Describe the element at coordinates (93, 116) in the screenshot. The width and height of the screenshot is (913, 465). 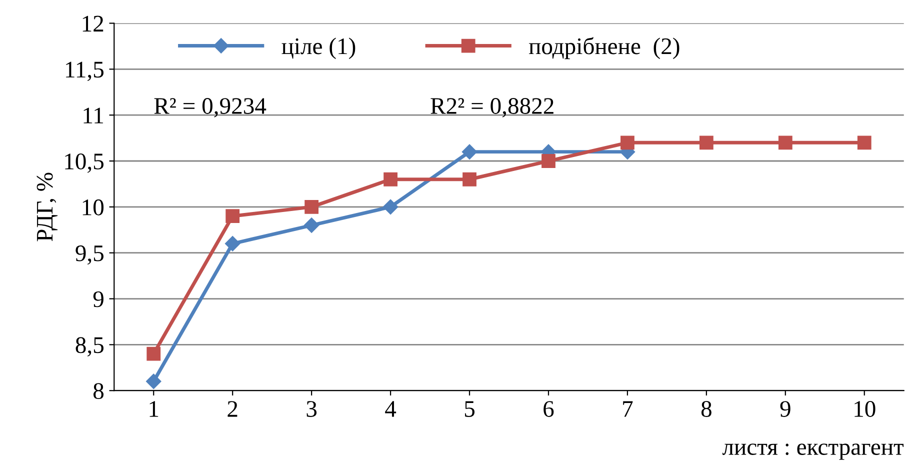
I see `y-tick-label: 11` at that location.